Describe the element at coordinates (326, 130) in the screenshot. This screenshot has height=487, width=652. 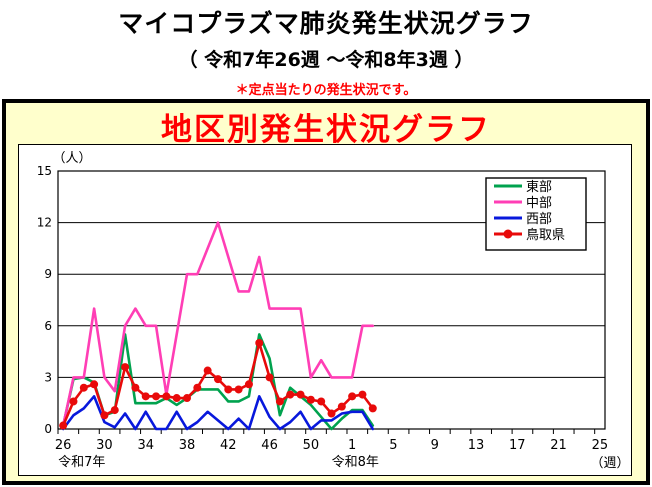
I see `panel-title: 地区別発生状況グラフ` at that location.